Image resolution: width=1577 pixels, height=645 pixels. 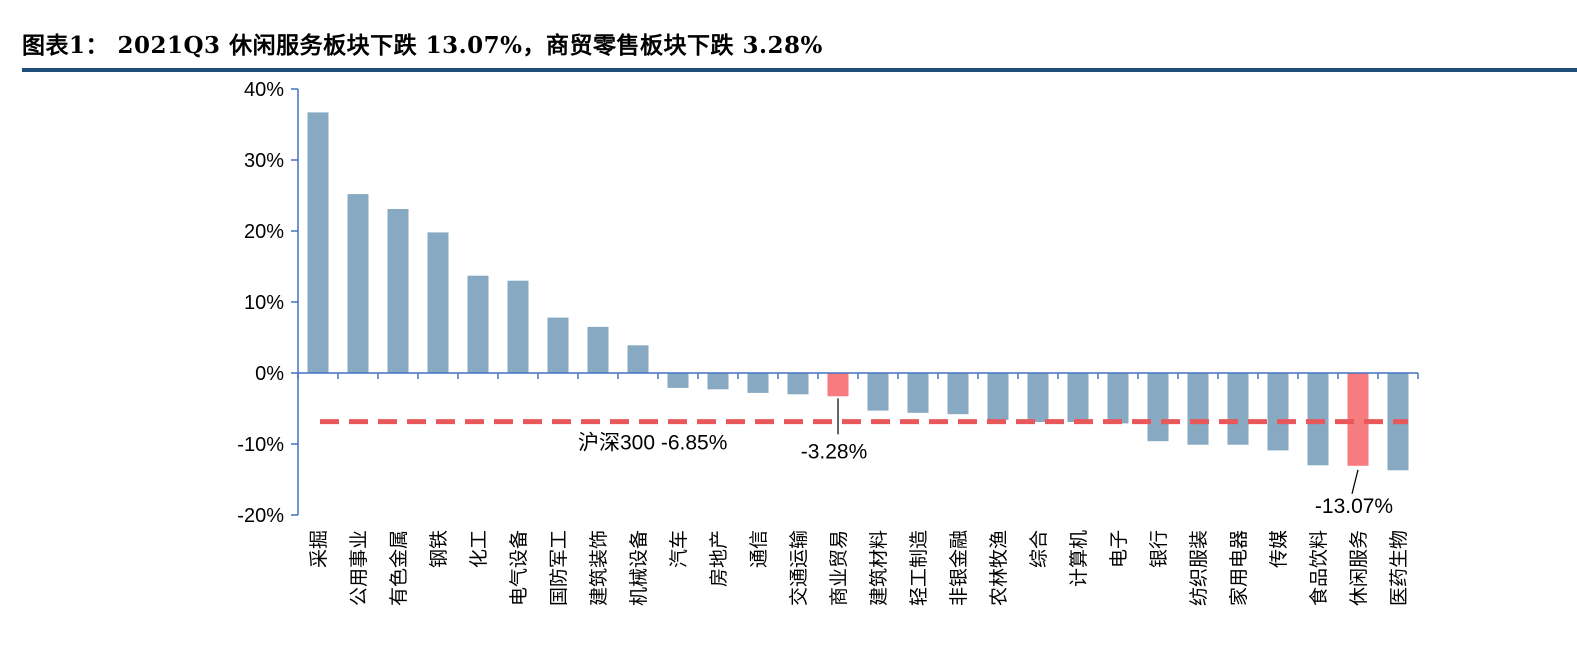 What do you see at coordinates (558, 345) in the screenshot?
I see `bar-国防军工` at bounding box center [558, 345].